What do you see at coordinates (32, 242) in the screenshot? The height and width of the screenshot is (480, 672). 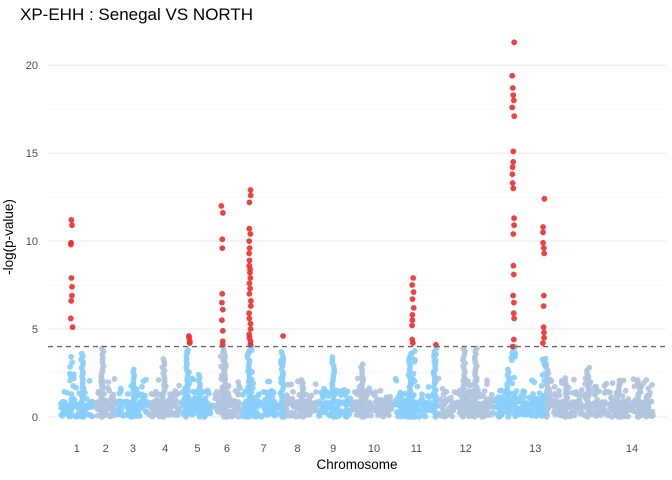 I see `y-tick-label: 10` at bounding box center [32, 242].